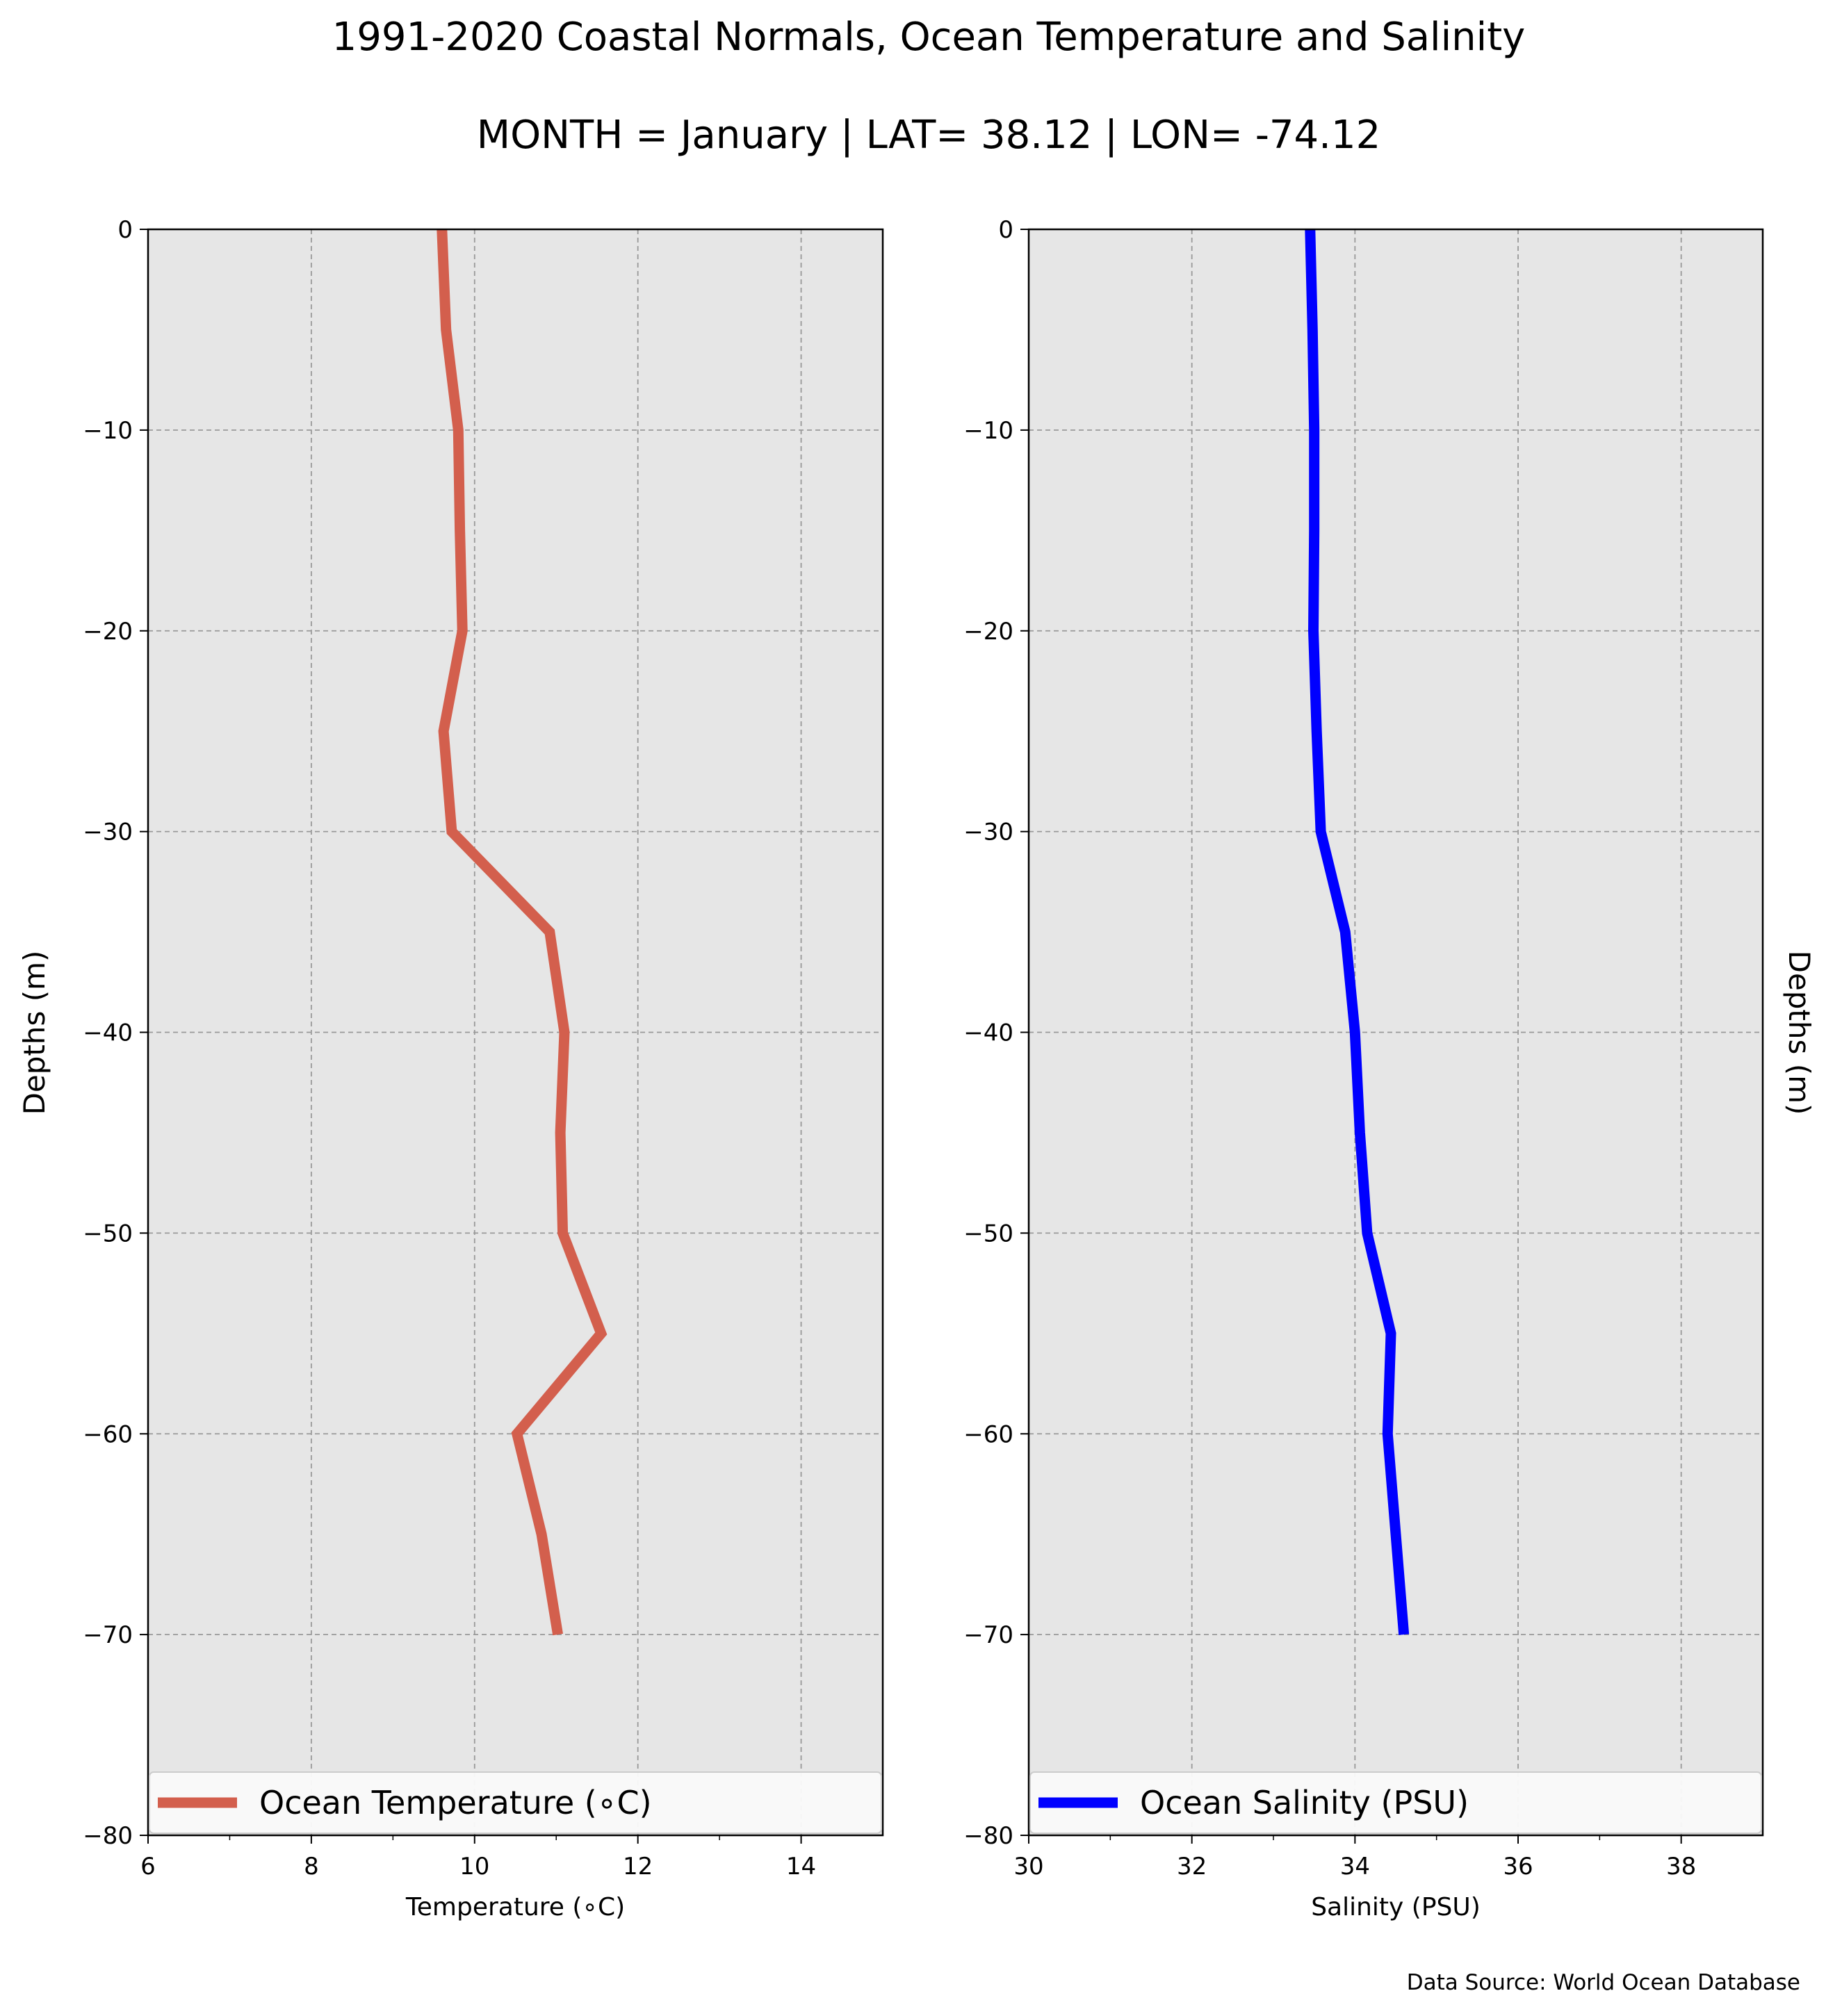 The image size is (1842, 2016). Describe the element at coordinates (1604, 1983) in the screenshot. I see `data-source-note: Data Source: World Ocean Database` at that location.